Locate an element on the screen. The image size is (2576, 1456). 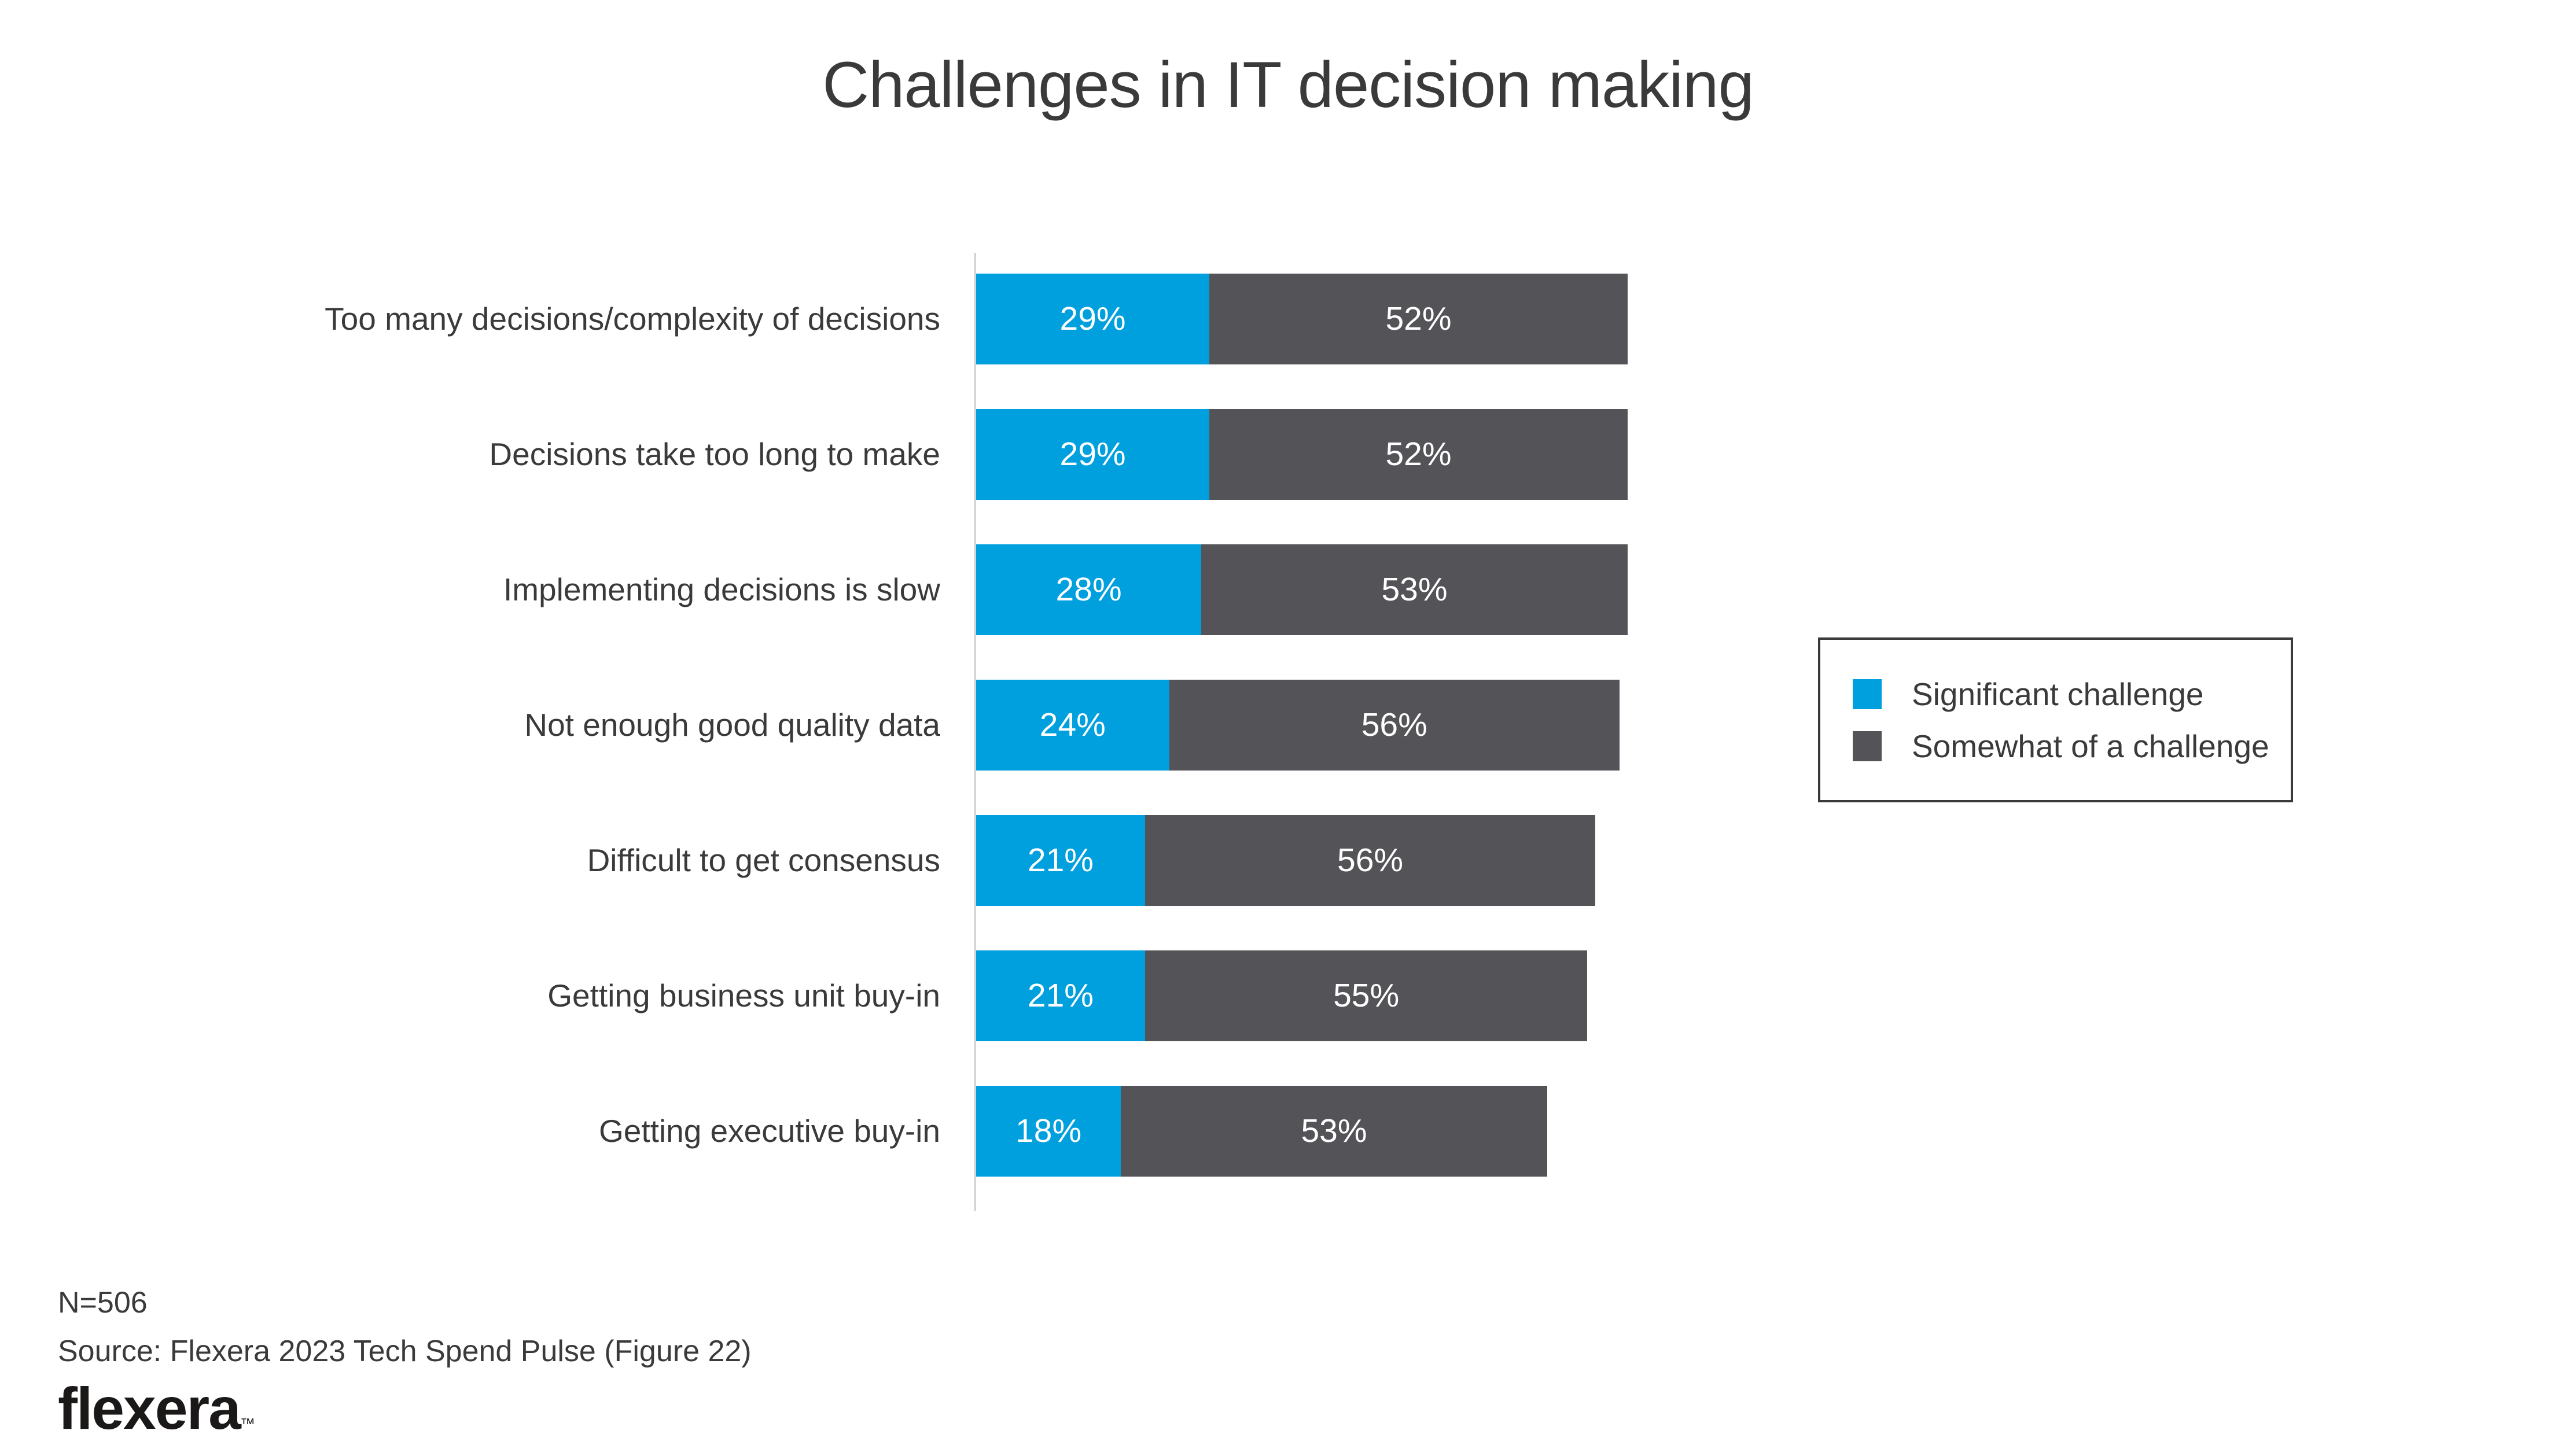
bar-segment-significant: 18% is located at coordinates (1048, 1131).